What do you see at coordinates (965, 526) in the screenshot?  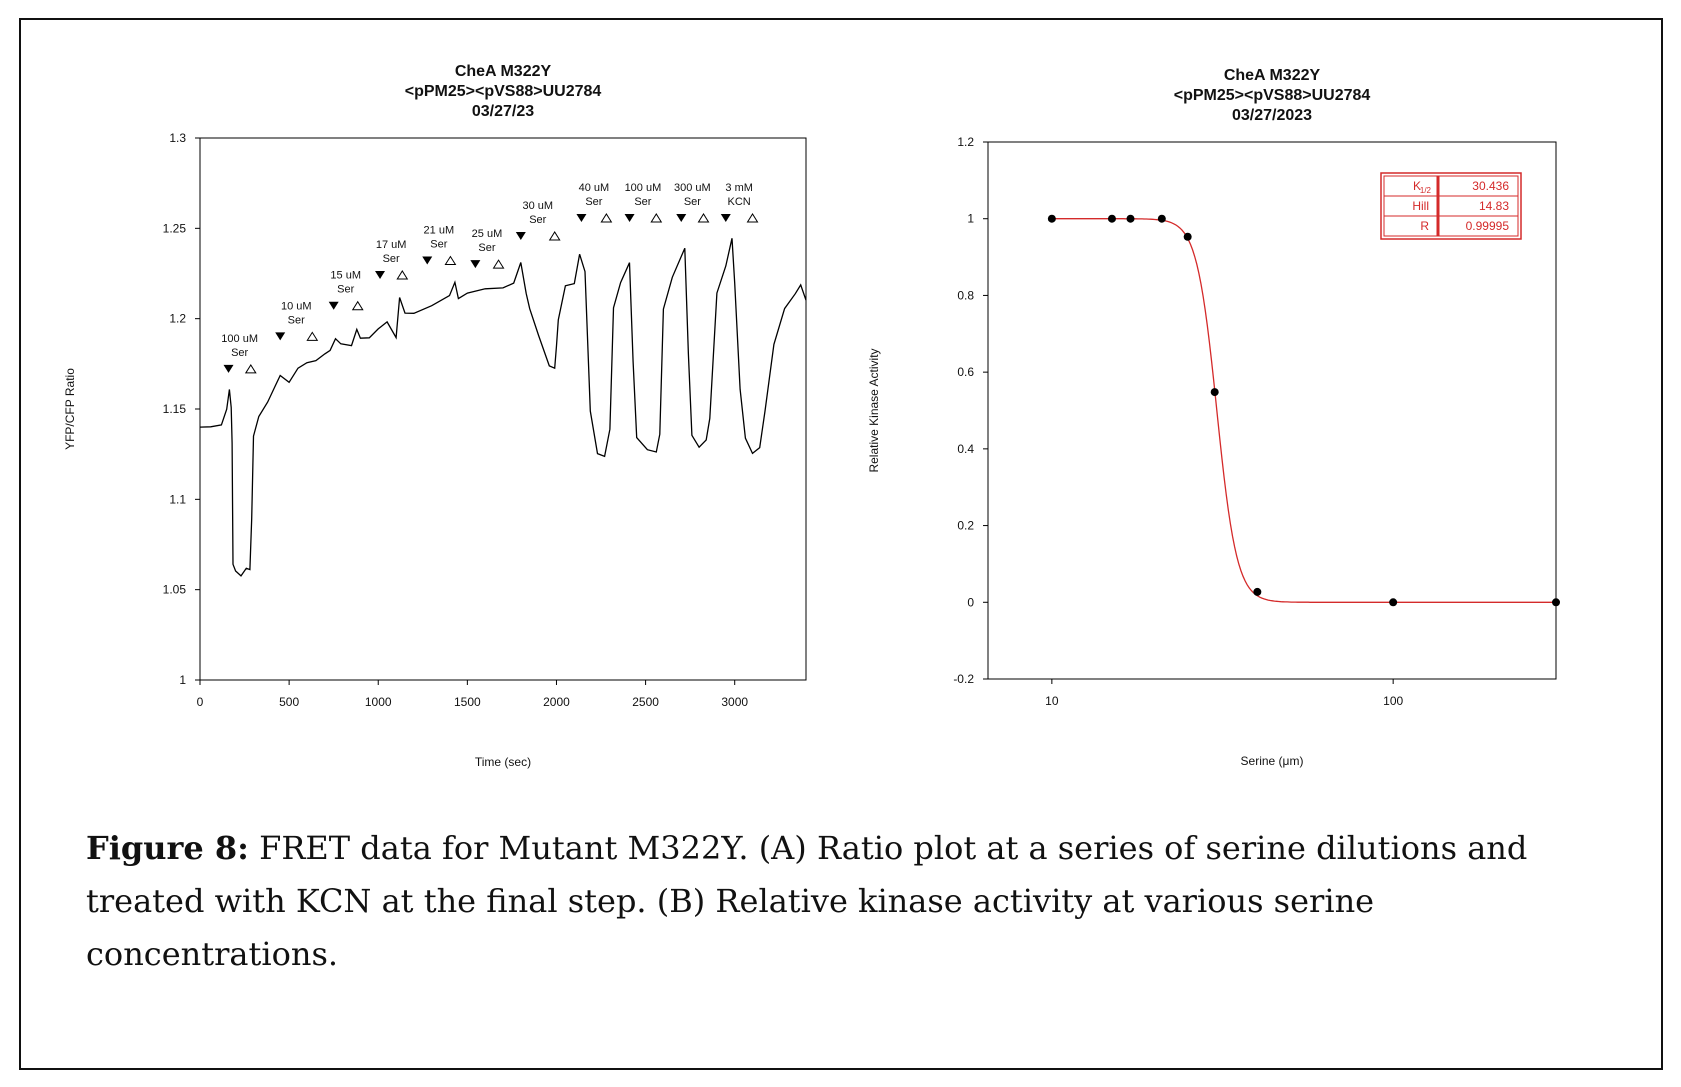 I see `chart-b-y-tick-label: 0.2` at bounding box center [965, 526].